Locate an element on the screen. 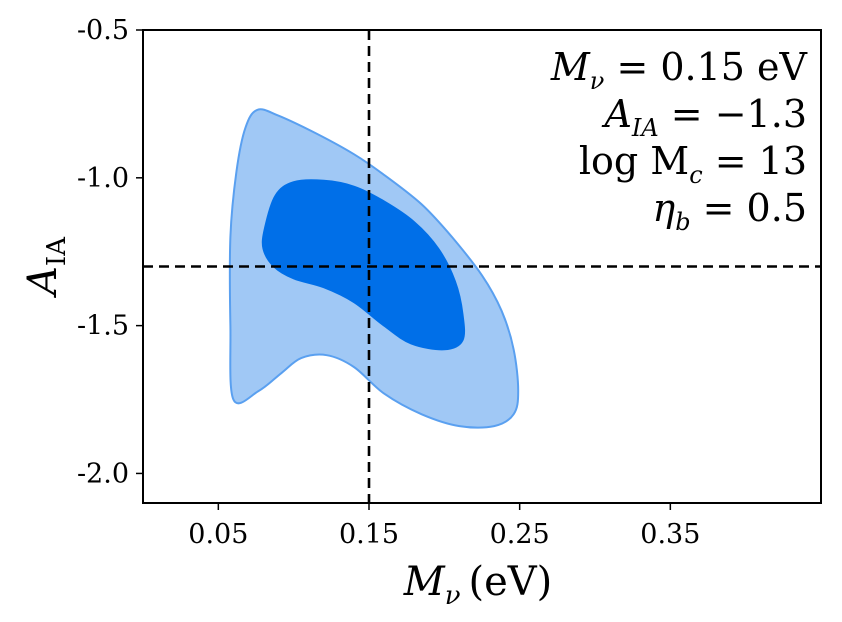 The width and height of the screenshot is (842, 622). y-tick-label: -0.5 is located at coordinates (103, 30).